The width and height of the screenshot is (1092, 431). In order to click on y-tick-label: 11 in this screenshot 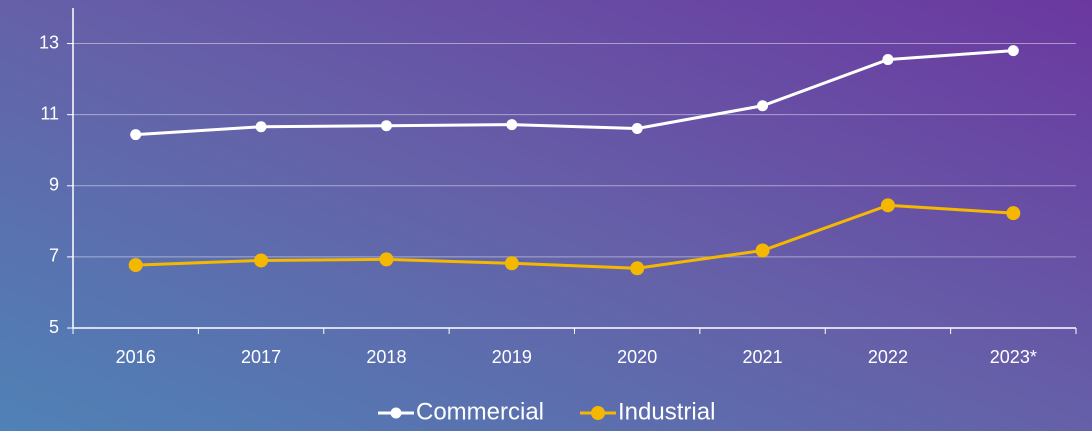, I will do `click(49, 113)`.